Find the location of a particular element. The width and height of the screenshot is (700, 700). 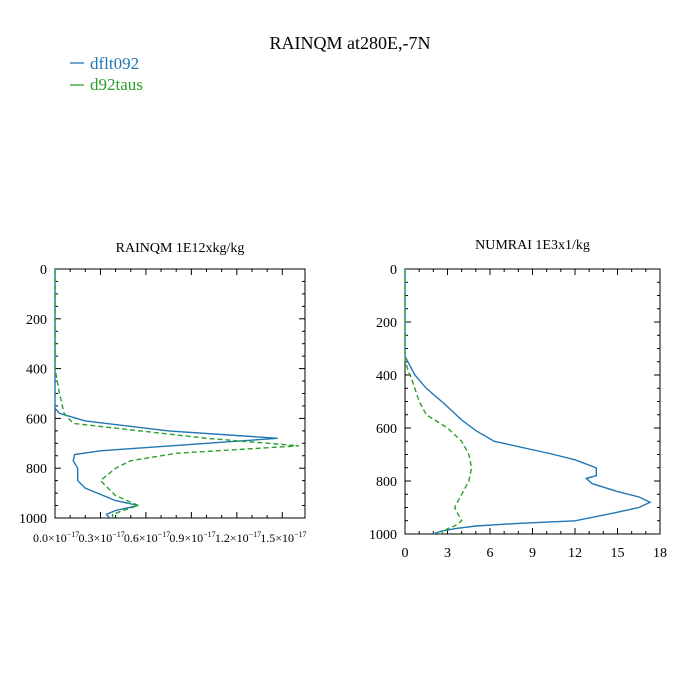

x-tick-label: 6 is located at coordinates (490, 553).